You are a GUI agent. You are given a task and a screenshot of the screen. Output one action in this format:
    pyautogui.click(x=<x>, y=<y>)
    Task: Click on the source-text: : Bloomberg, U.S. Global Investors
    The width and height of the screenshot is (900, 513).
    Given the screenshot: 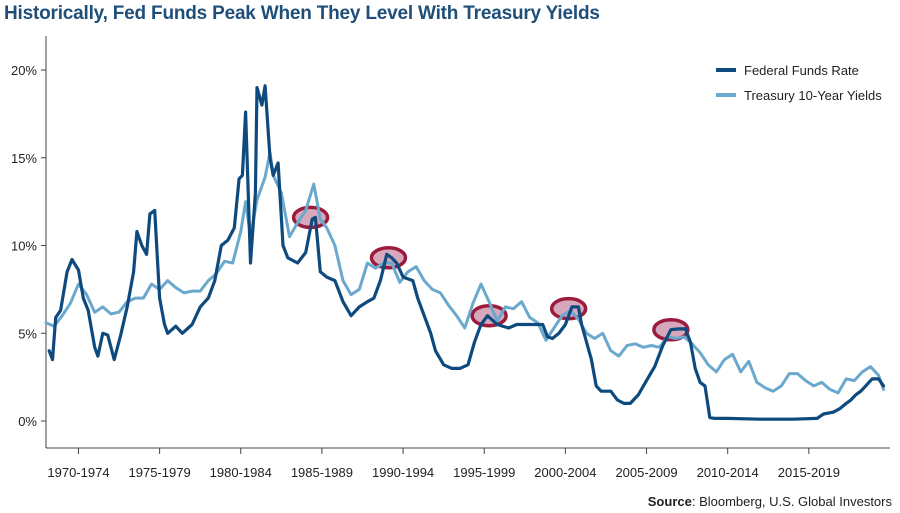 What is the action you would take?
    pyautogui.click(x=791, y=501)
    